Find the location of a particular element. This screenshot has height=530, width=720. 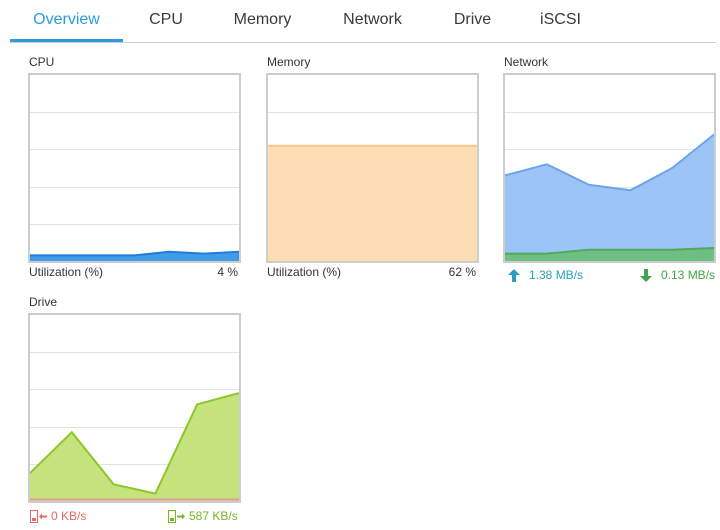

tab-network: Network is located at coordinates (372, 19).